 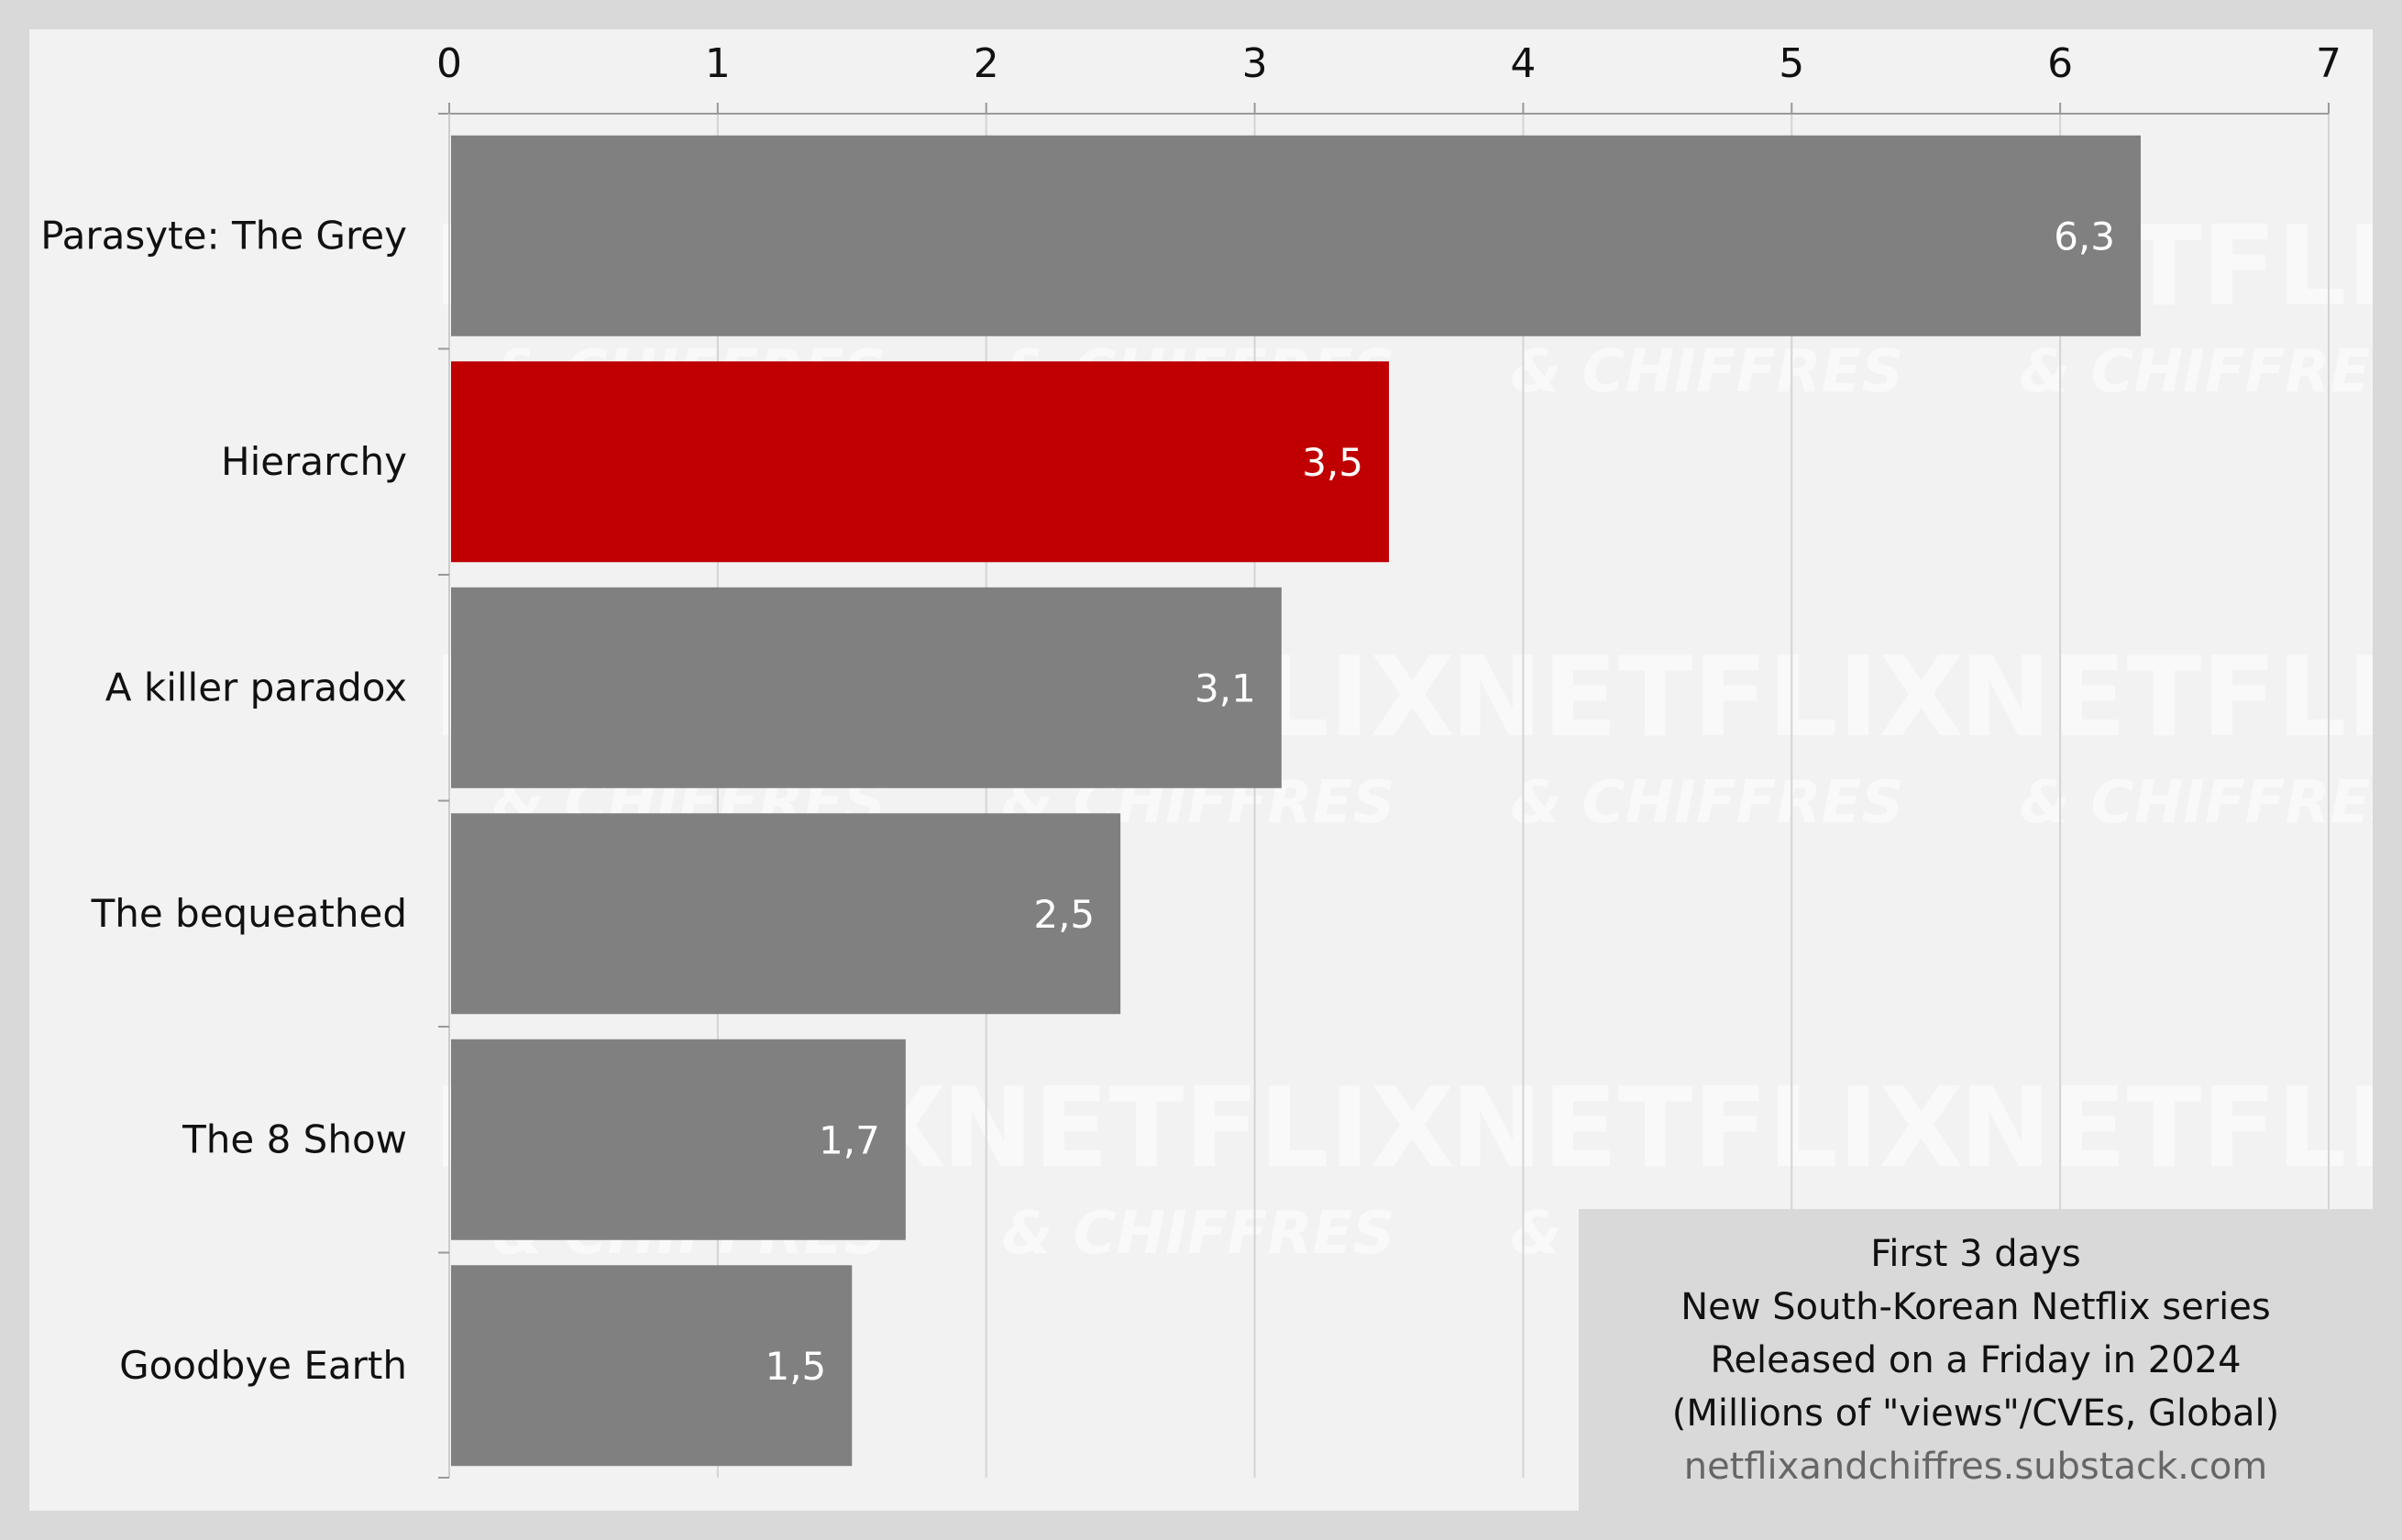 What do you see at coordinates (1791, 63) in the screenshot?
I see `x-tick-label: 5` at bounding box center [1791, 63].